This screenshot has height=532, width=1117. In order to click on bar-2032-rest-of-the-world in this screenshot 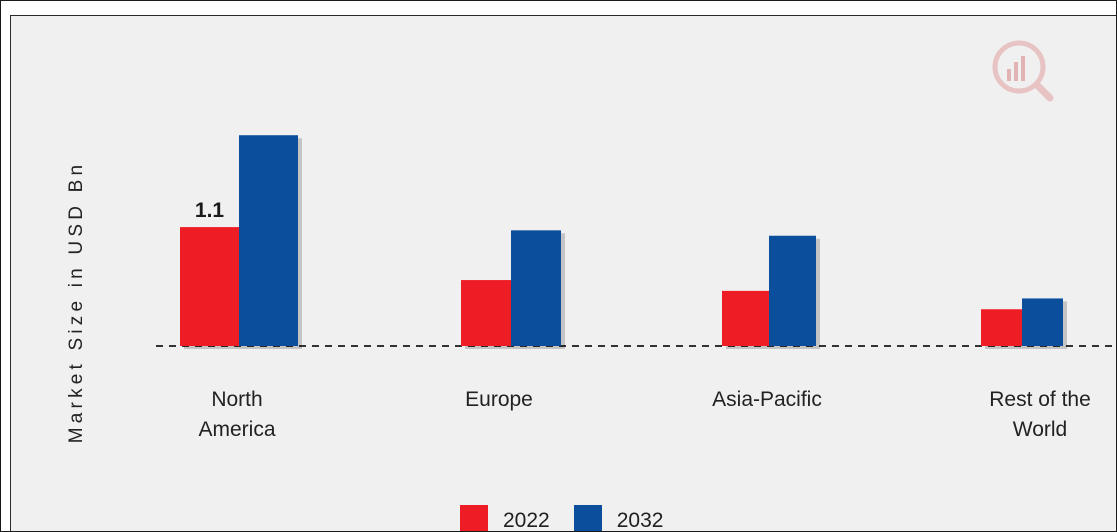, I will do `click(1042, 322)`.